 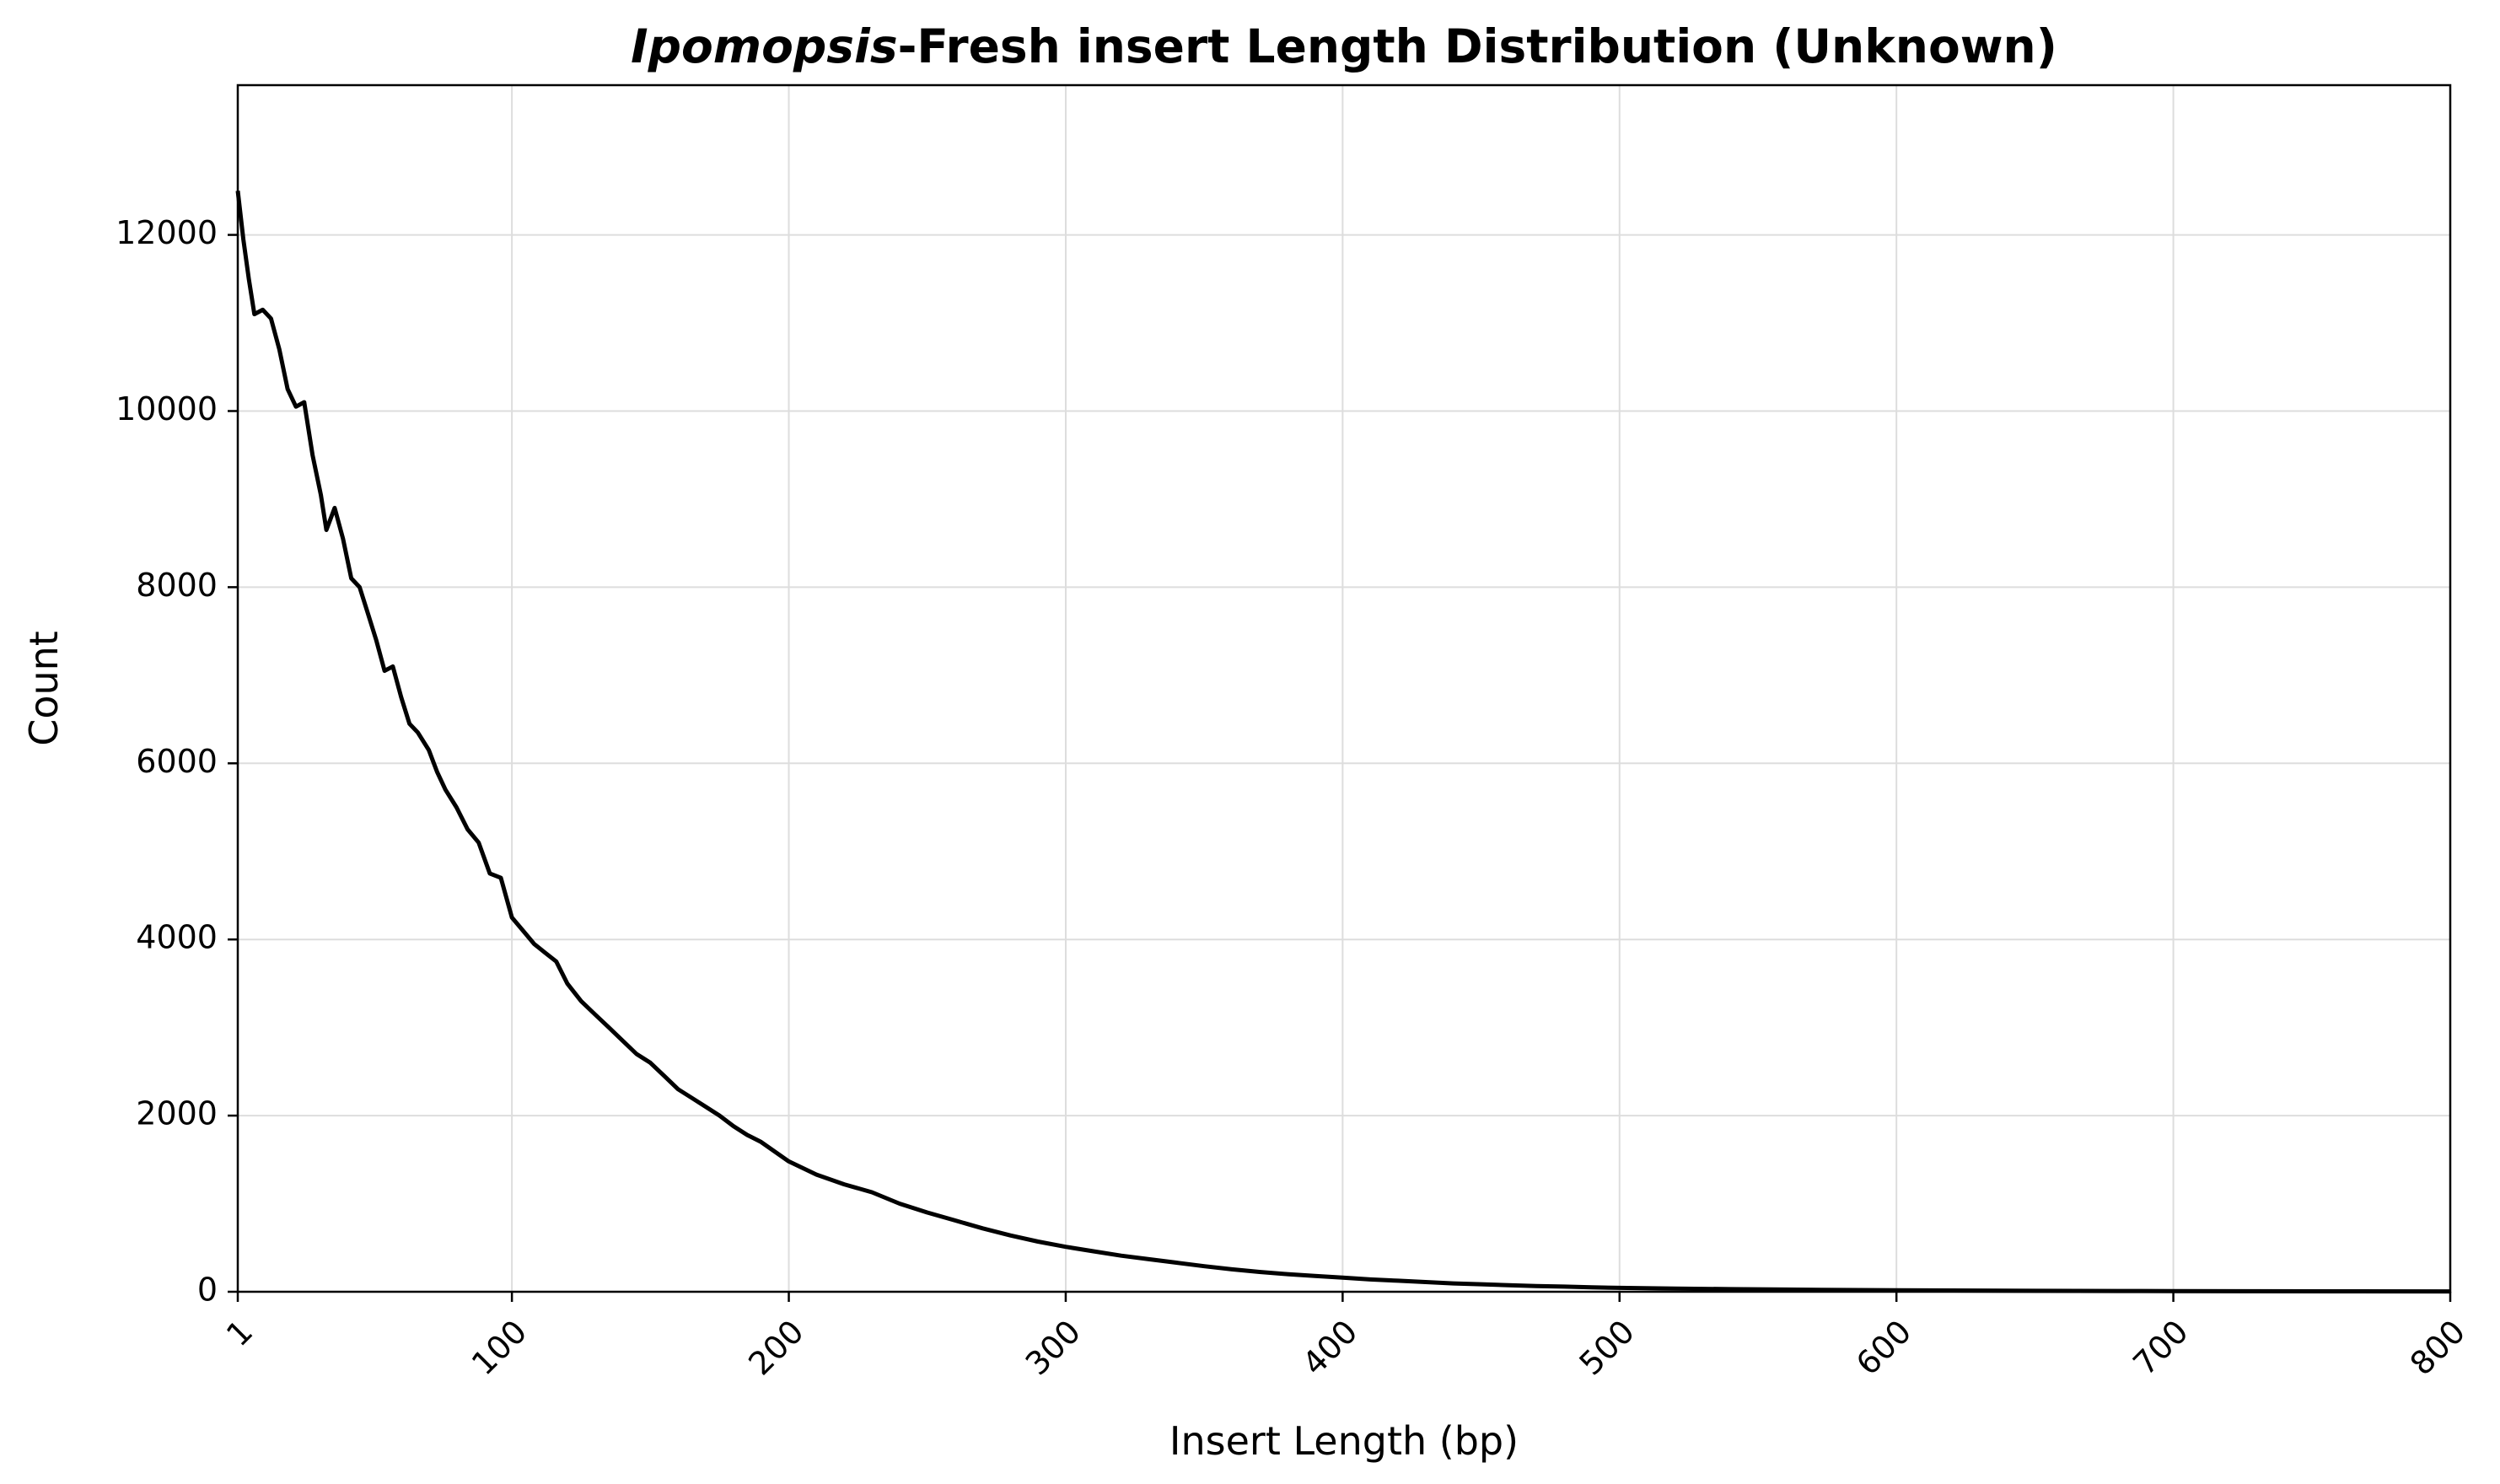 I want to click on y-tick-label: 10000, so click(x=167, y=408).